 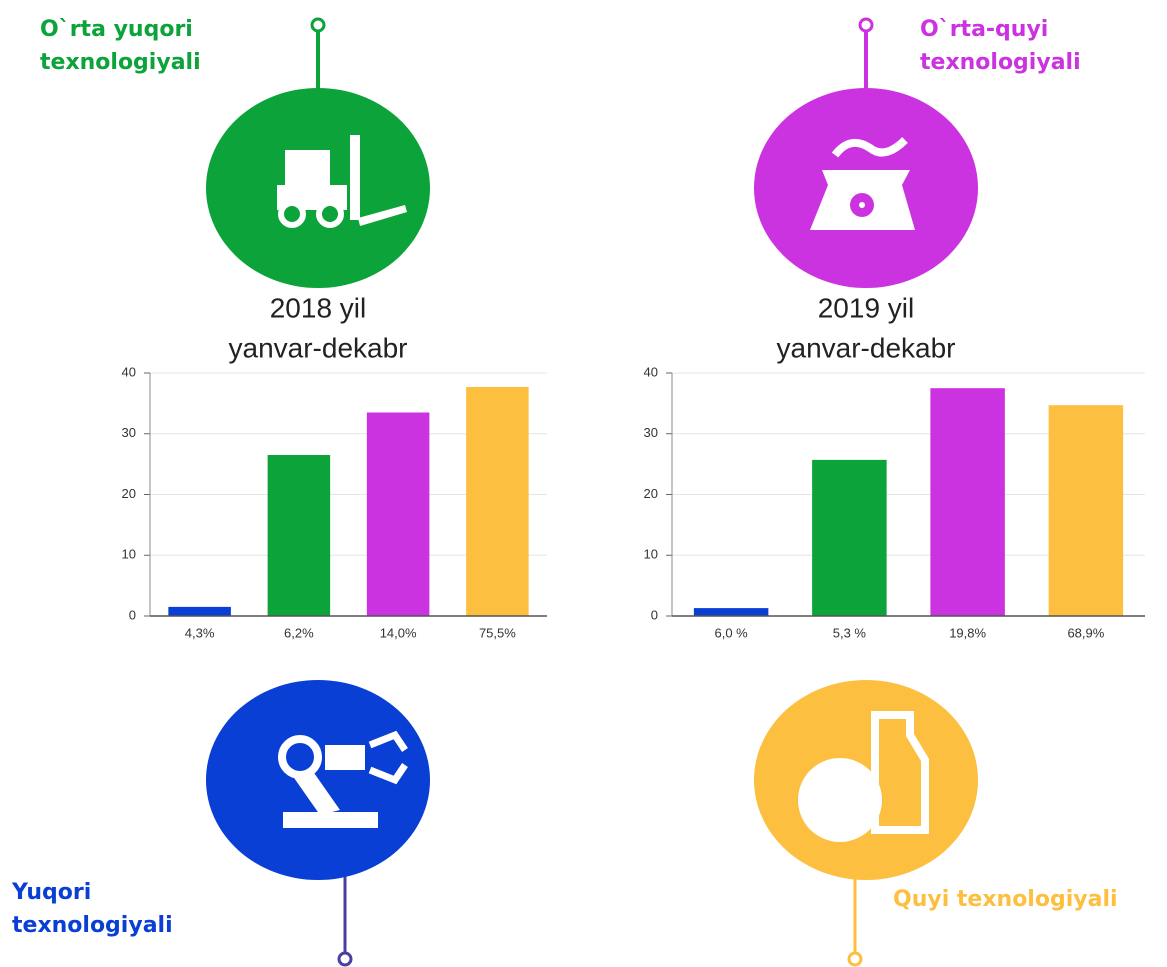 What do you see at coordinates (1005, 899) in the screenshot?
I see `group-label: Quyi texnologiyali` at bounding box center [1005, 899].